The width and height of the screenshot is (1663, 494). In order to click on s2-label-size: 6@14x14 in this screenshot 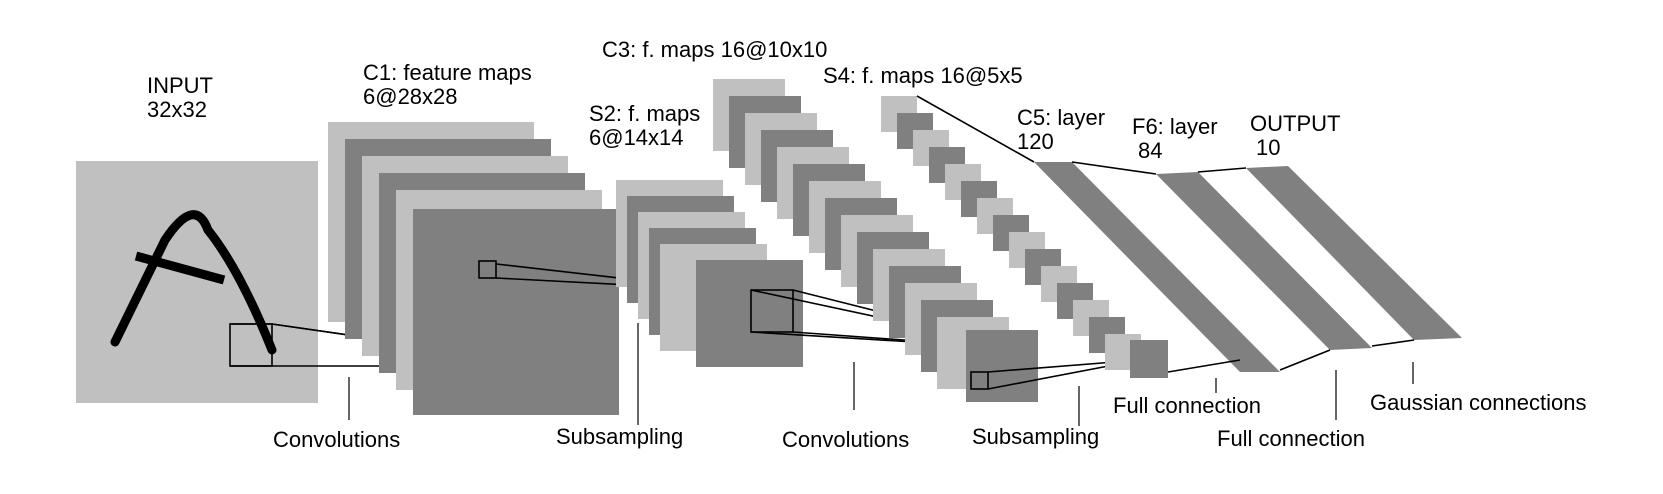, I will do `click(636, 137)`.